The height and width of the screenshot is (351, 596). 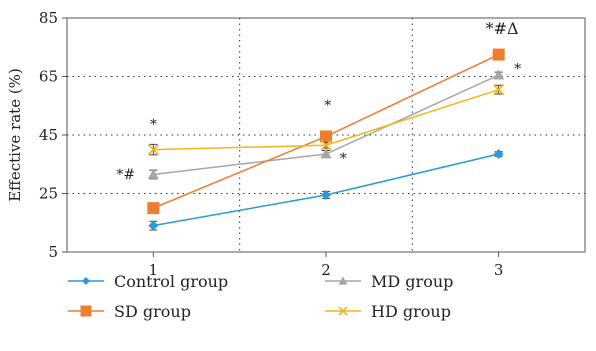 I want to click on series-hd-group, so click(x=326, y=120).